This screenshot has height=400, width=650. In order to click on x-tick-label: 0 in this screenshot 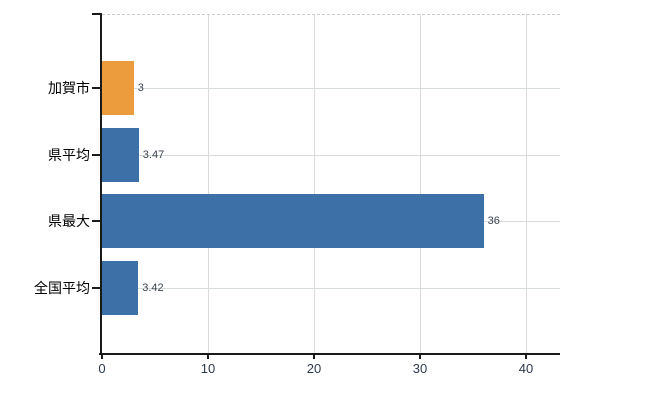, I will do `click(102, 368)`.